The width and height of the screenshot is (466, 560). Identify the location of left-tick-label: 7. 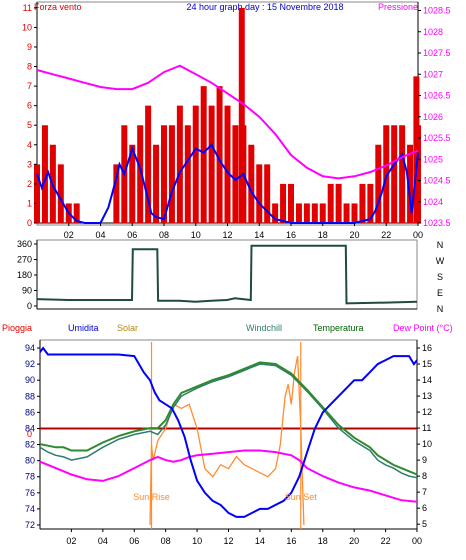
(29, 86).